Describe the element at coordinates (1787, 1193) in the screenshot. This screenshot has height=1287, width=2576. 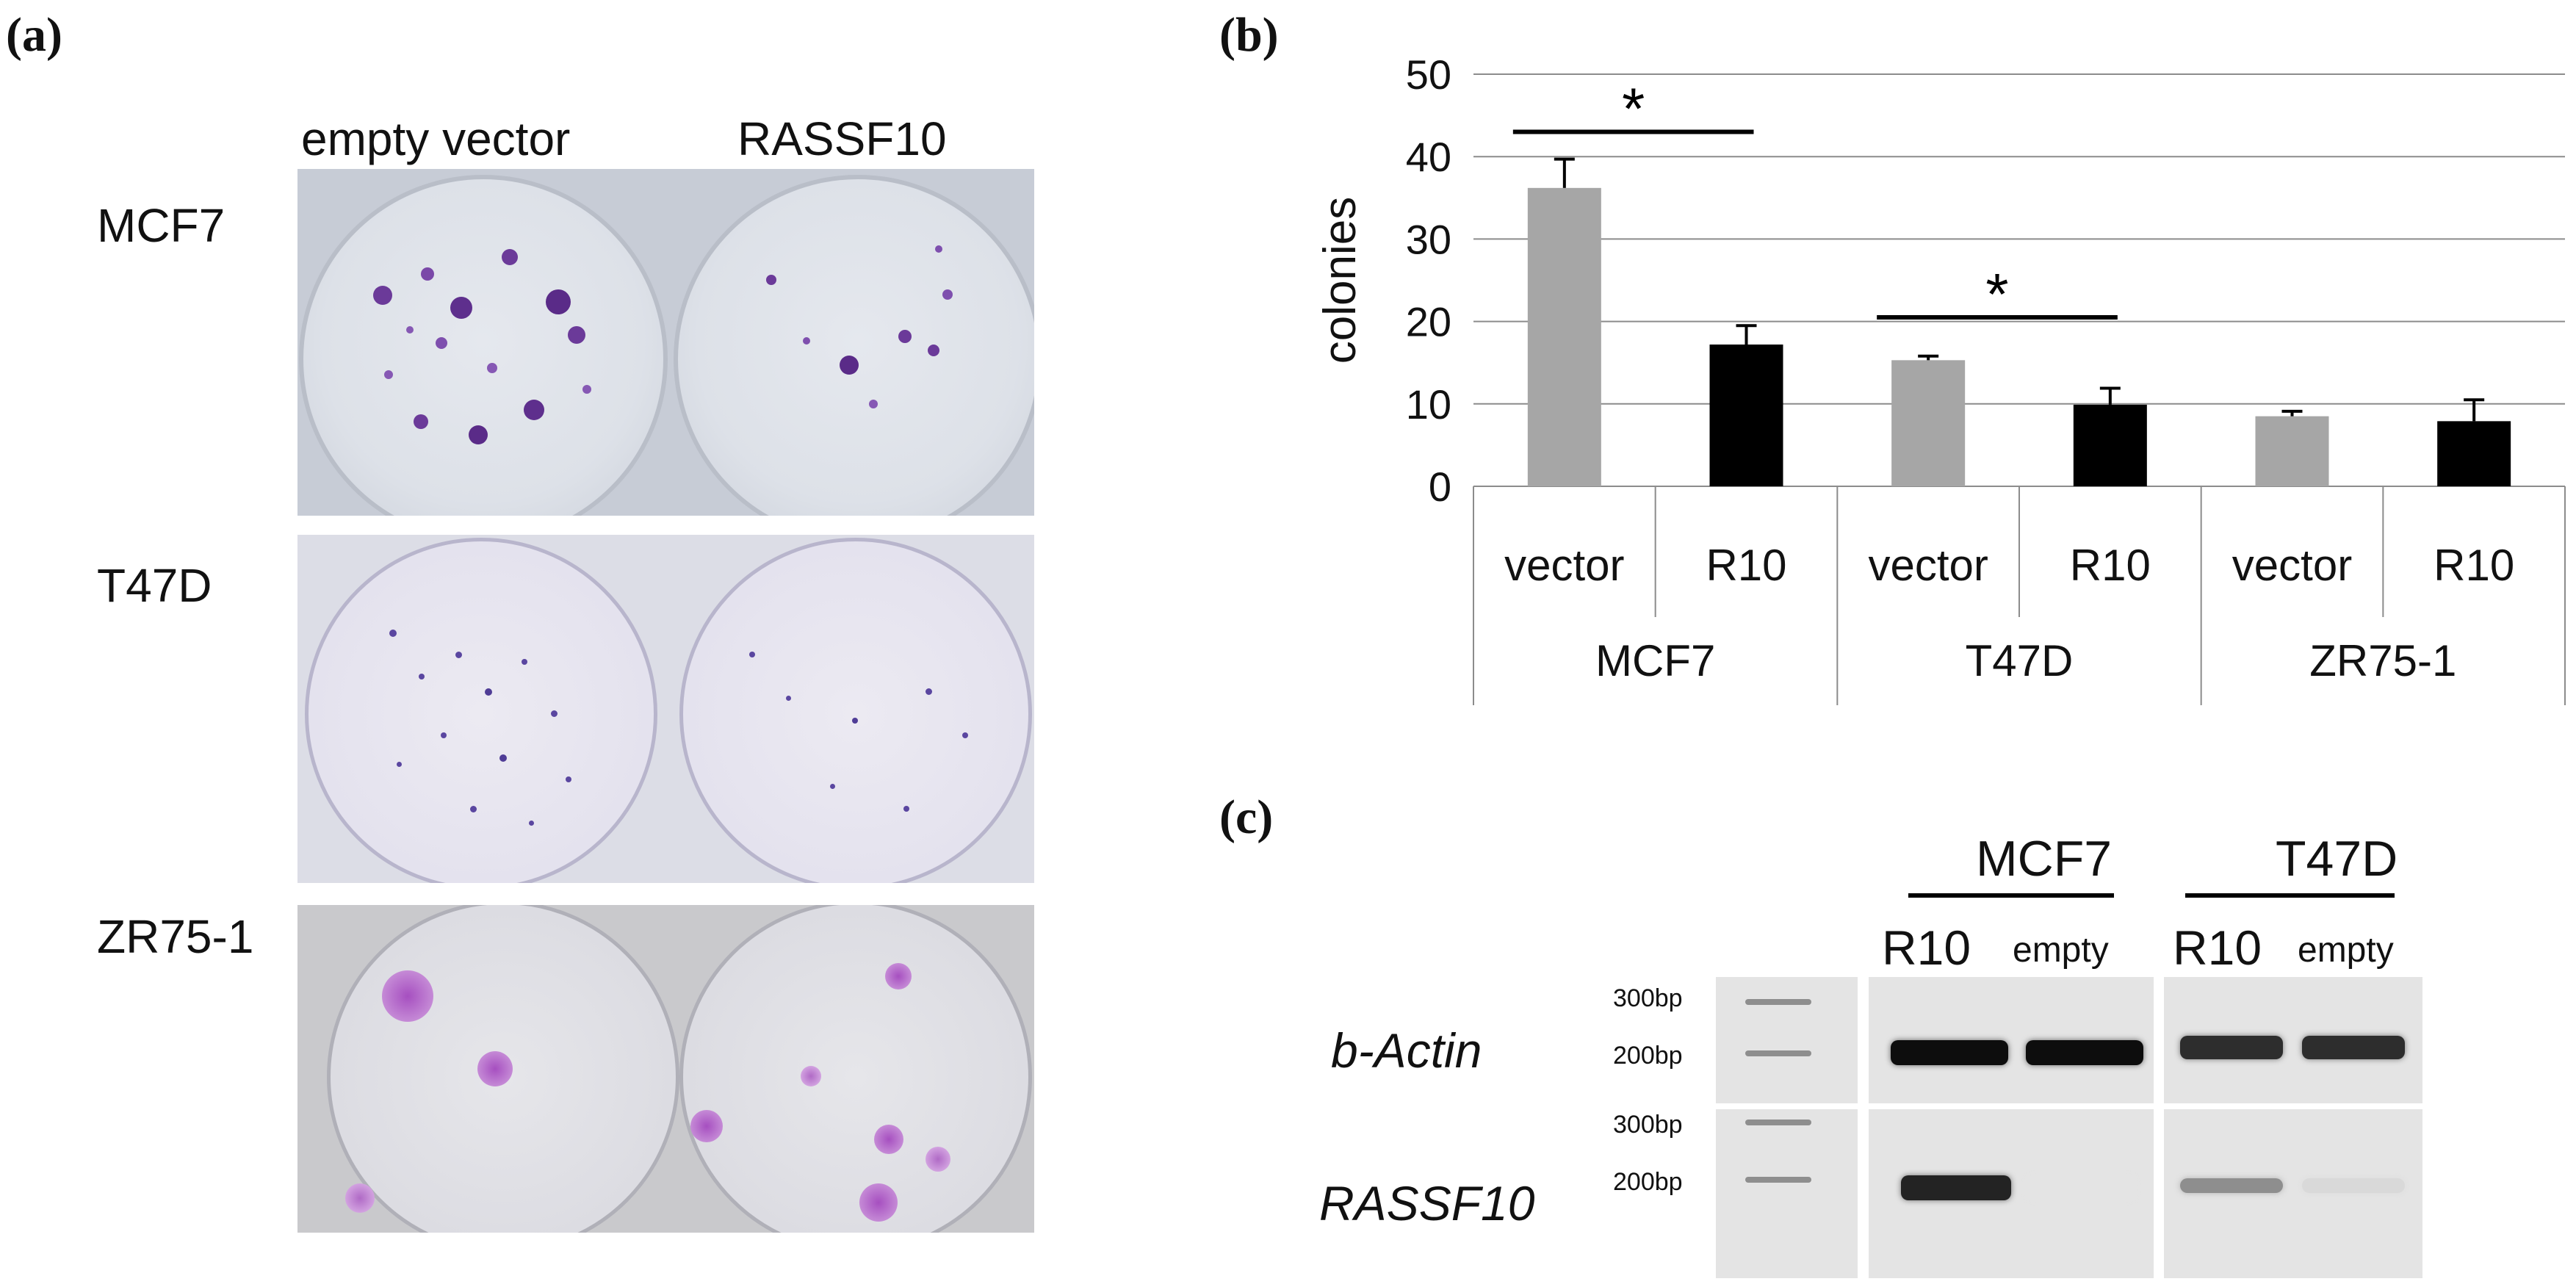
I see `gel-ladder-rassf10` at that location.